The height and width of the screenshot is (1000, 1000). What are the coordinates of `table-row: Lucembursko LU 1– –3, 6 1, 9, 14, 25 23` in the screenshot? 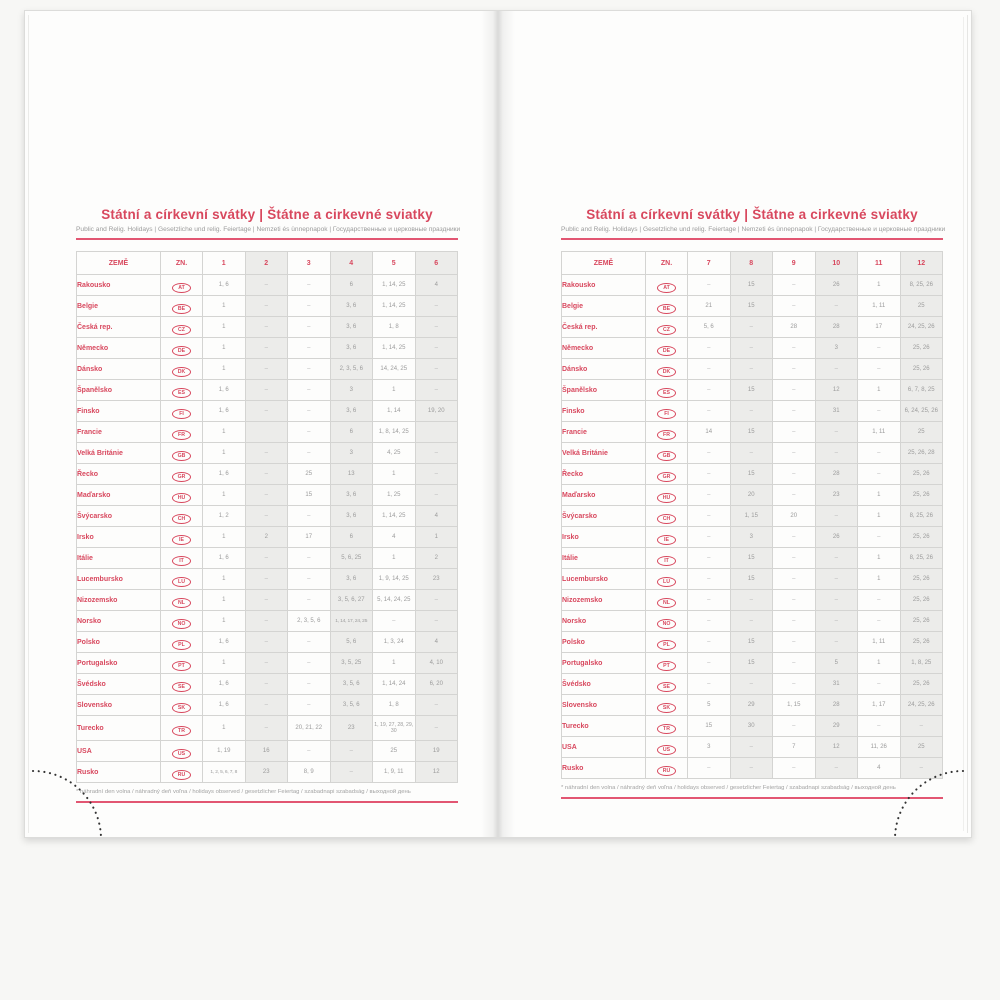 It's located at (267, 579).